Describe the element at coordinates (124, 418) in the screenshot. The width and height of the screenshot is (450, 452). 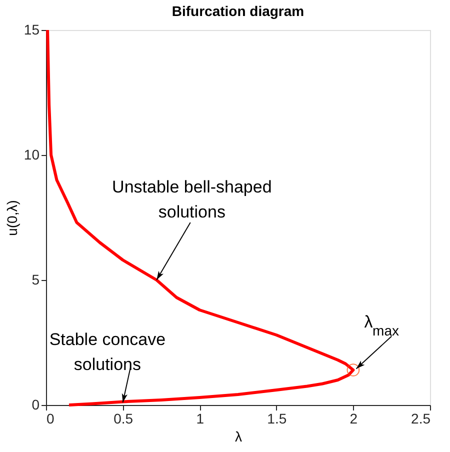
I see `x-tick-label: 0.5` at that location.